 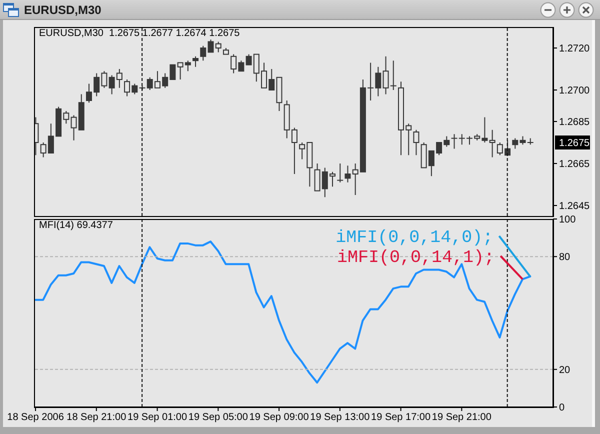 What do you see at coordinates (574, 164) in the screenshot?
I see `y-tick-label: 1.2665` at bounding box center [574, 164].